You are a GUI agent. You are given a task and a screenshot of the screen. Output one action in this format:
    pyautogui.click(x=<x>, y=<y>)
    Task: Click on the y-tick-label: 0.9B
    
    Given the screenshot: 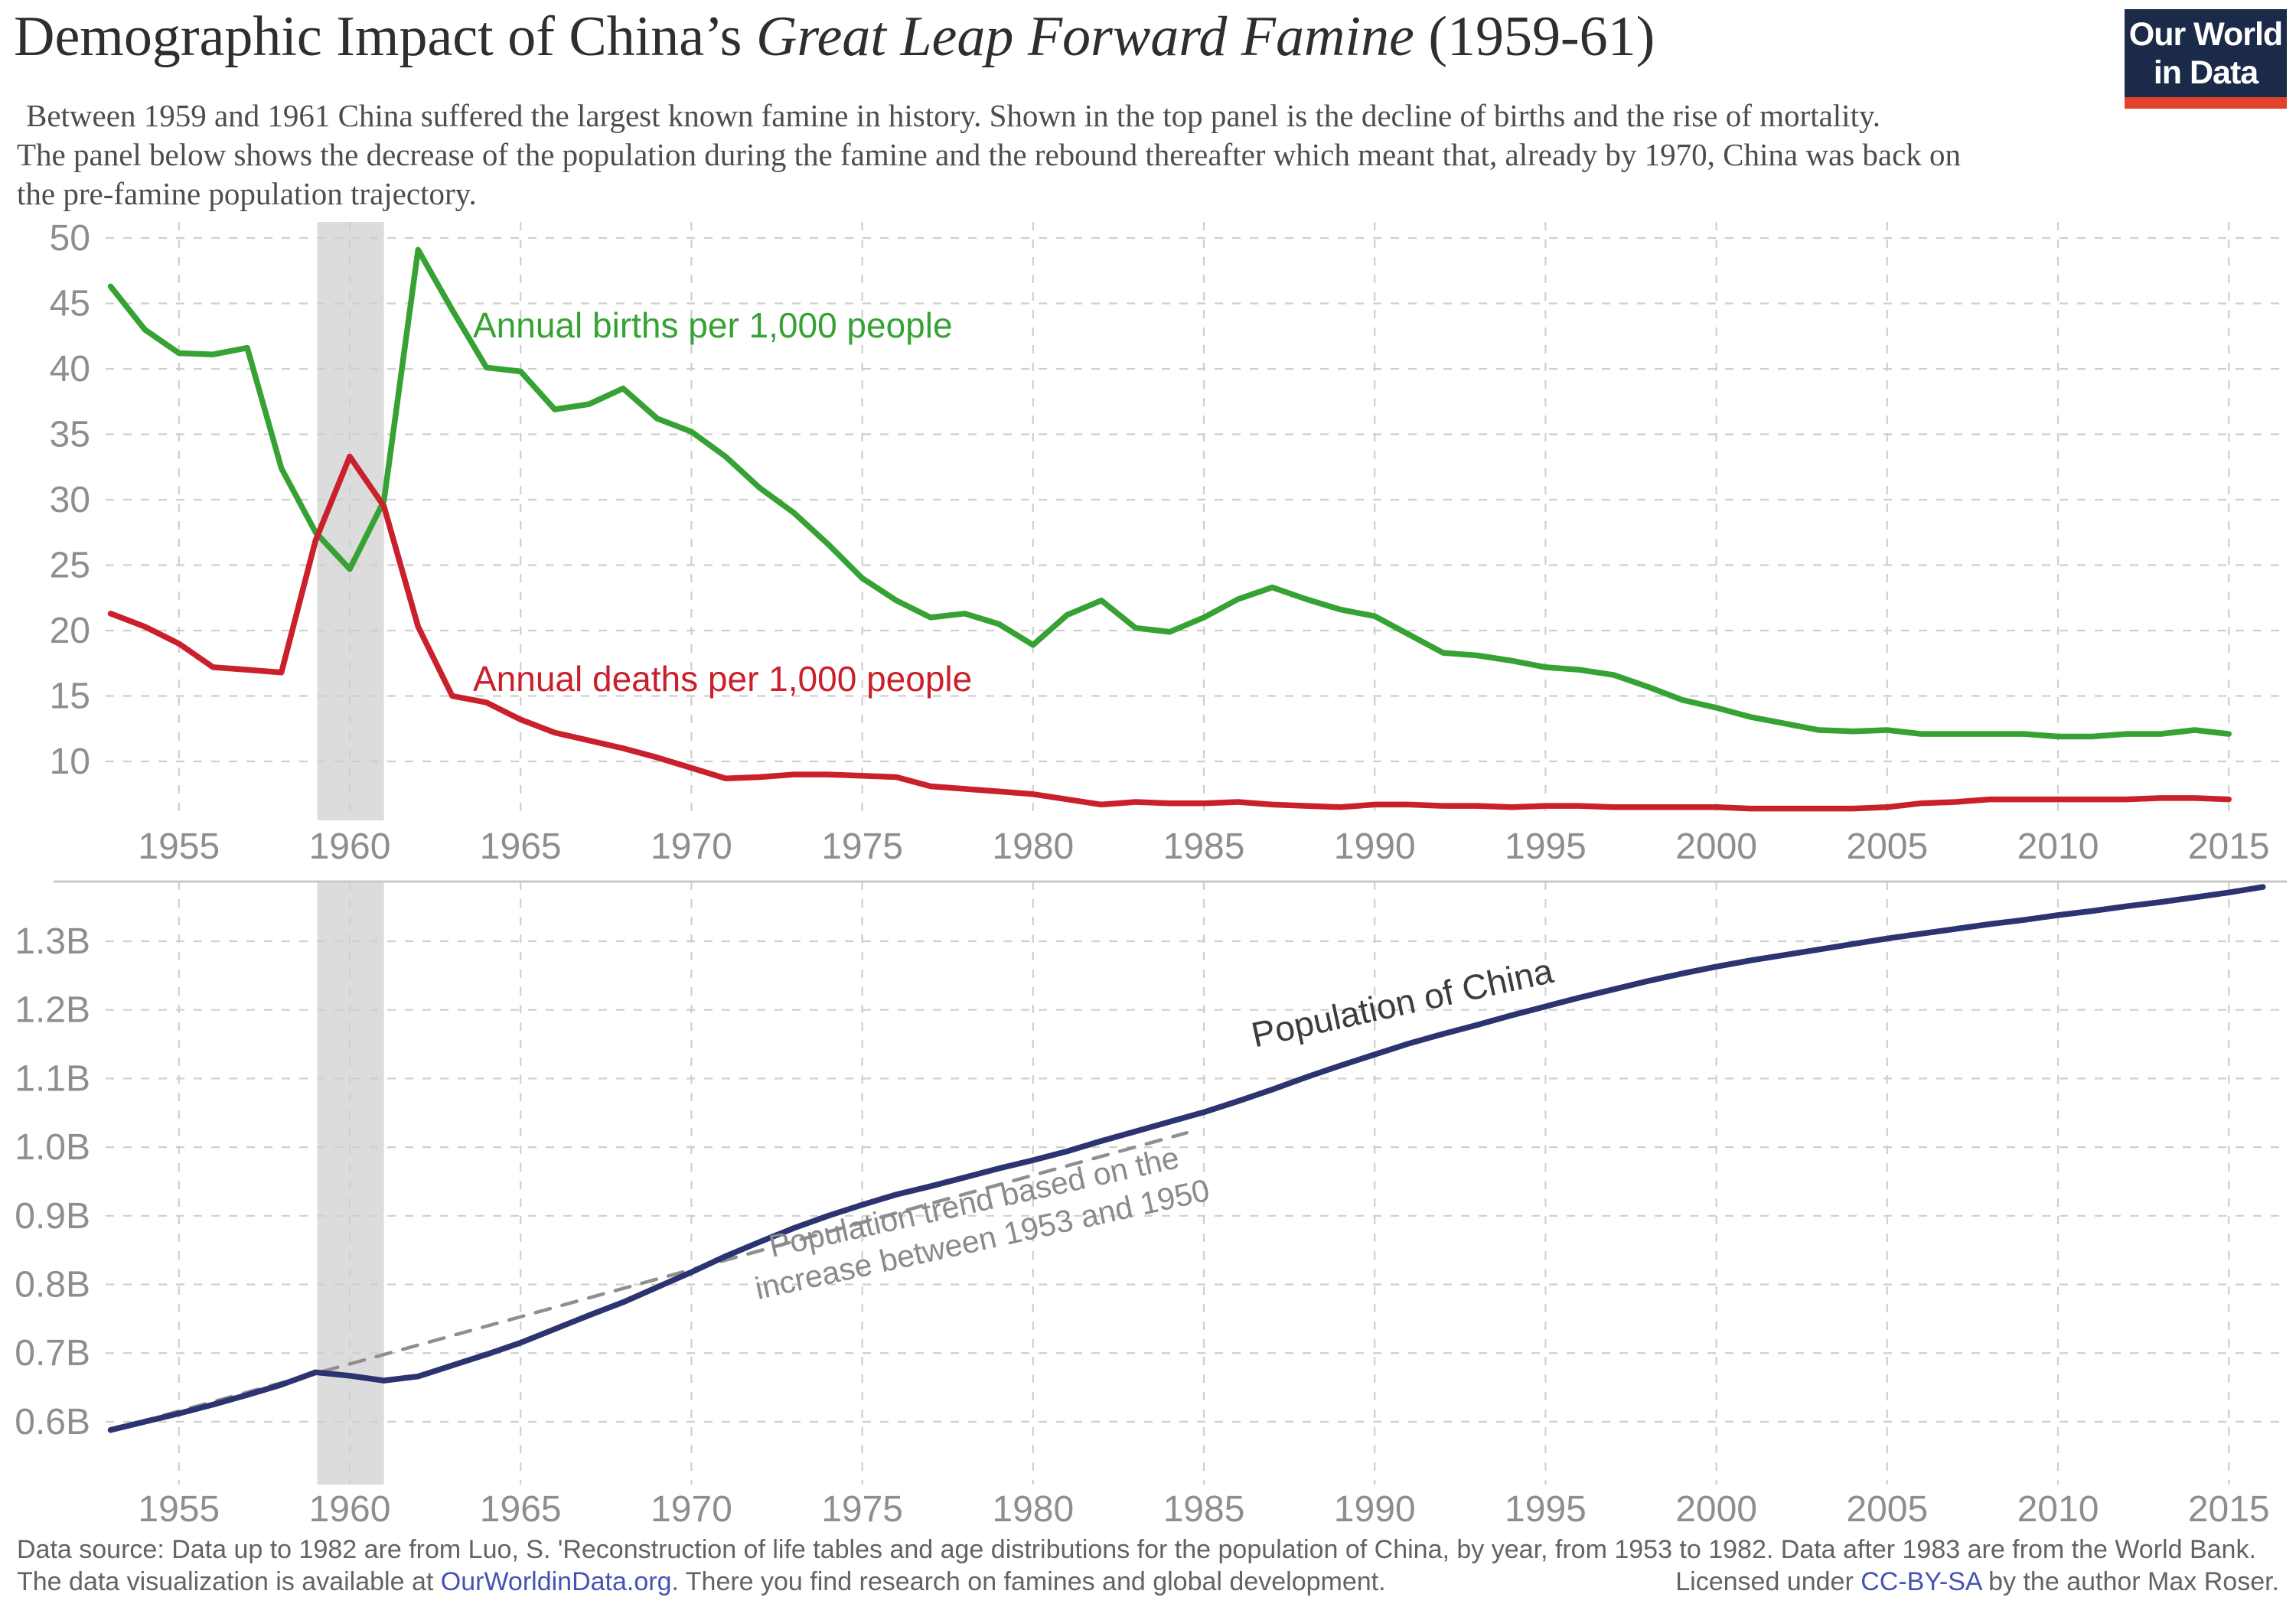 What is the action you would take?
    pyautogui.click(x=52, y=1216)
    